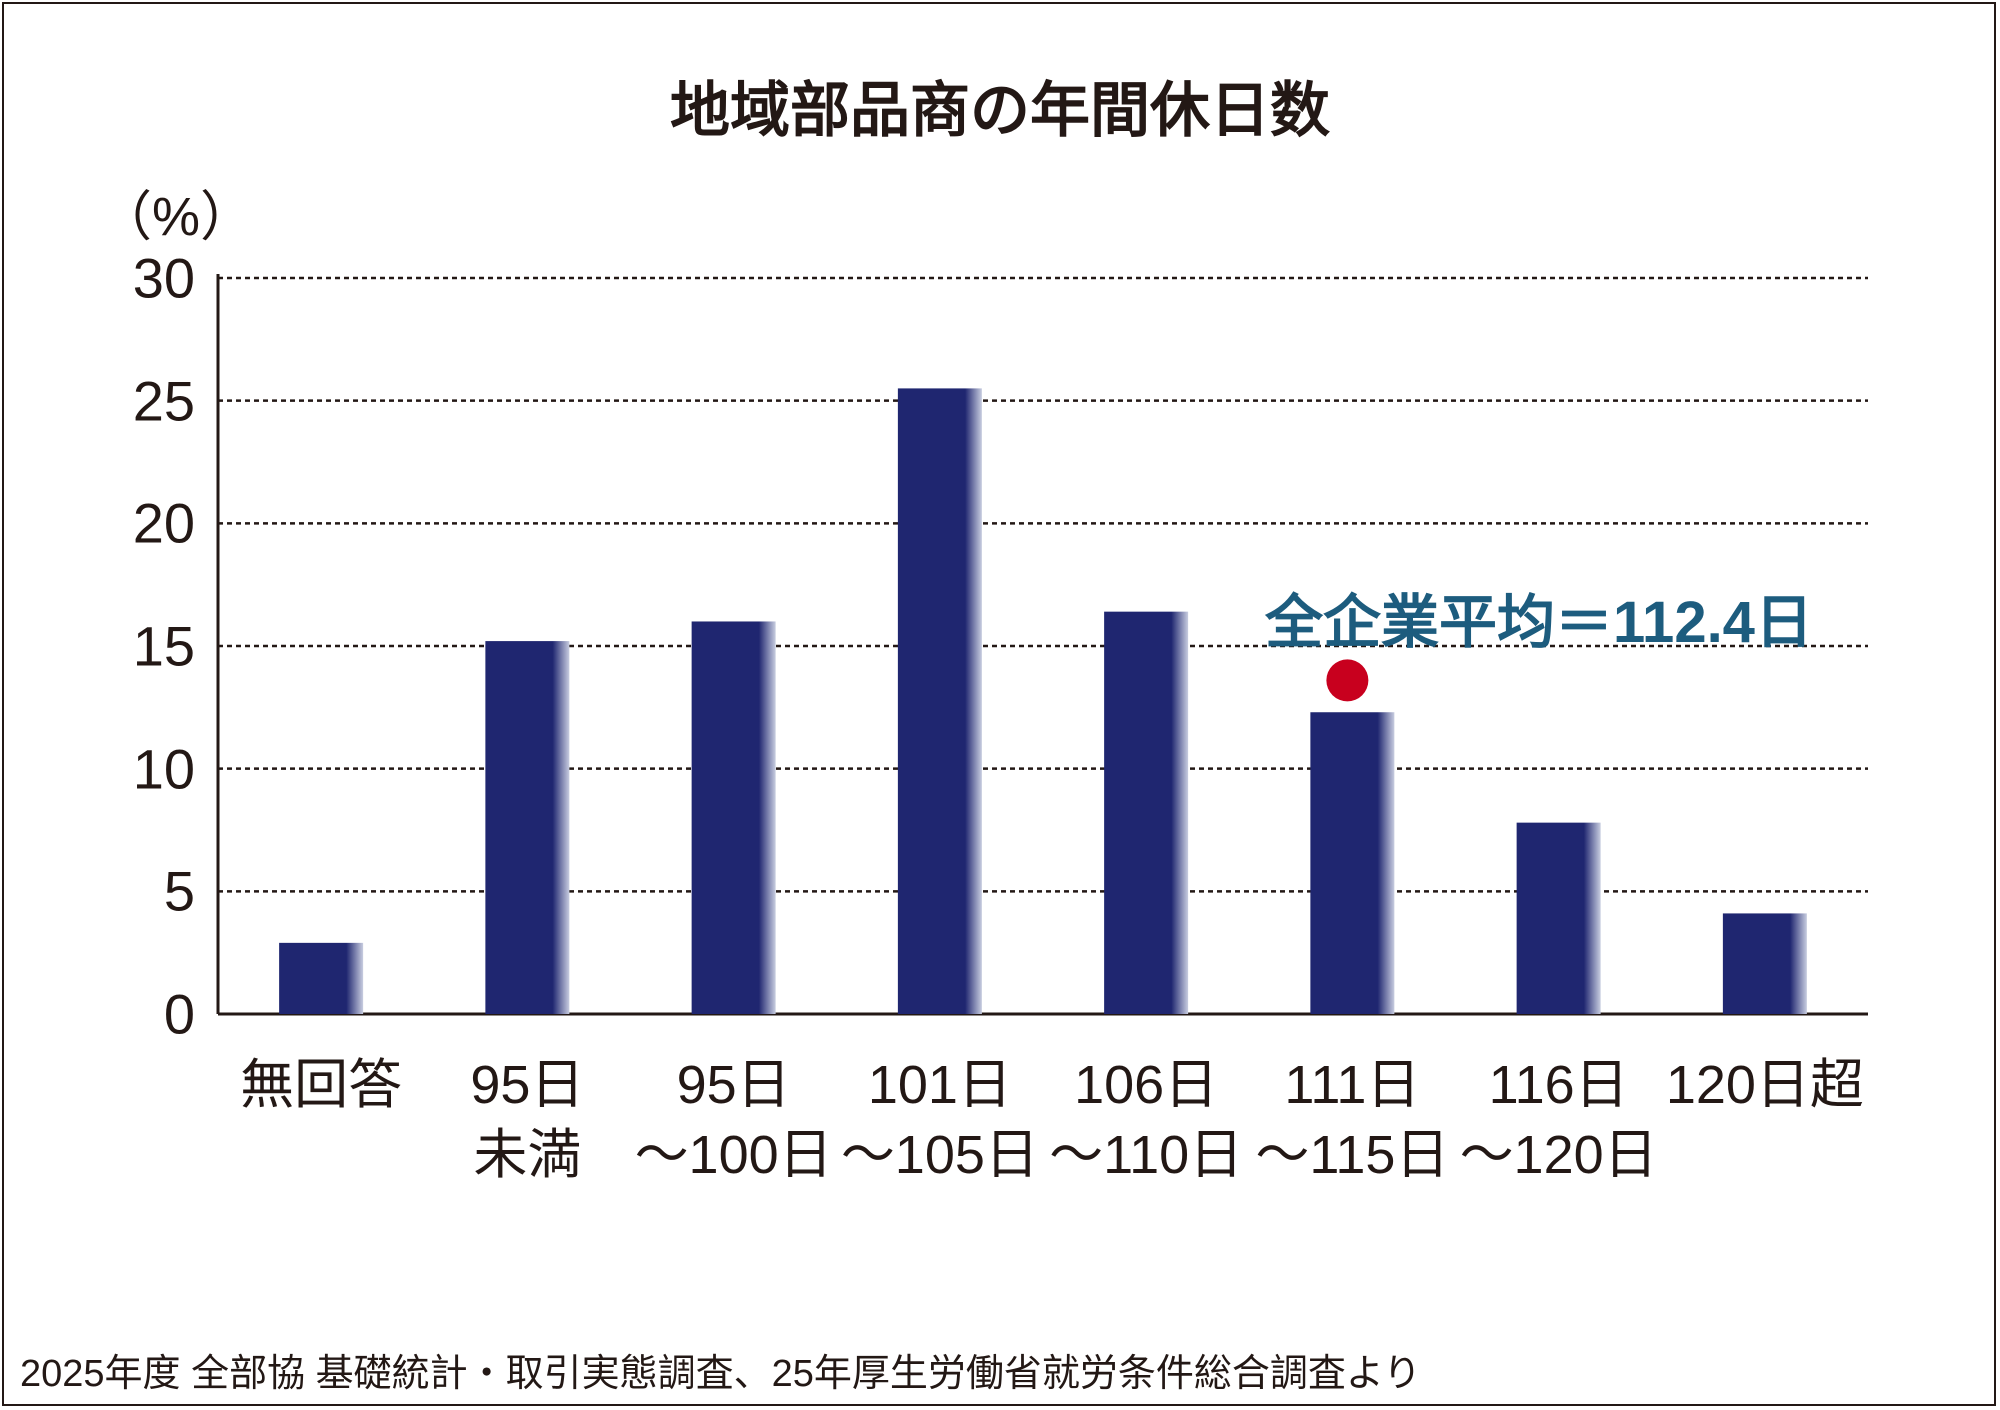 The image size is (2000, 1410). What do you see at coordinates (939, 1120) in the screenshot?
I see `x-tick-label: 101日 ～105日` at bounding box center [939, 1120].